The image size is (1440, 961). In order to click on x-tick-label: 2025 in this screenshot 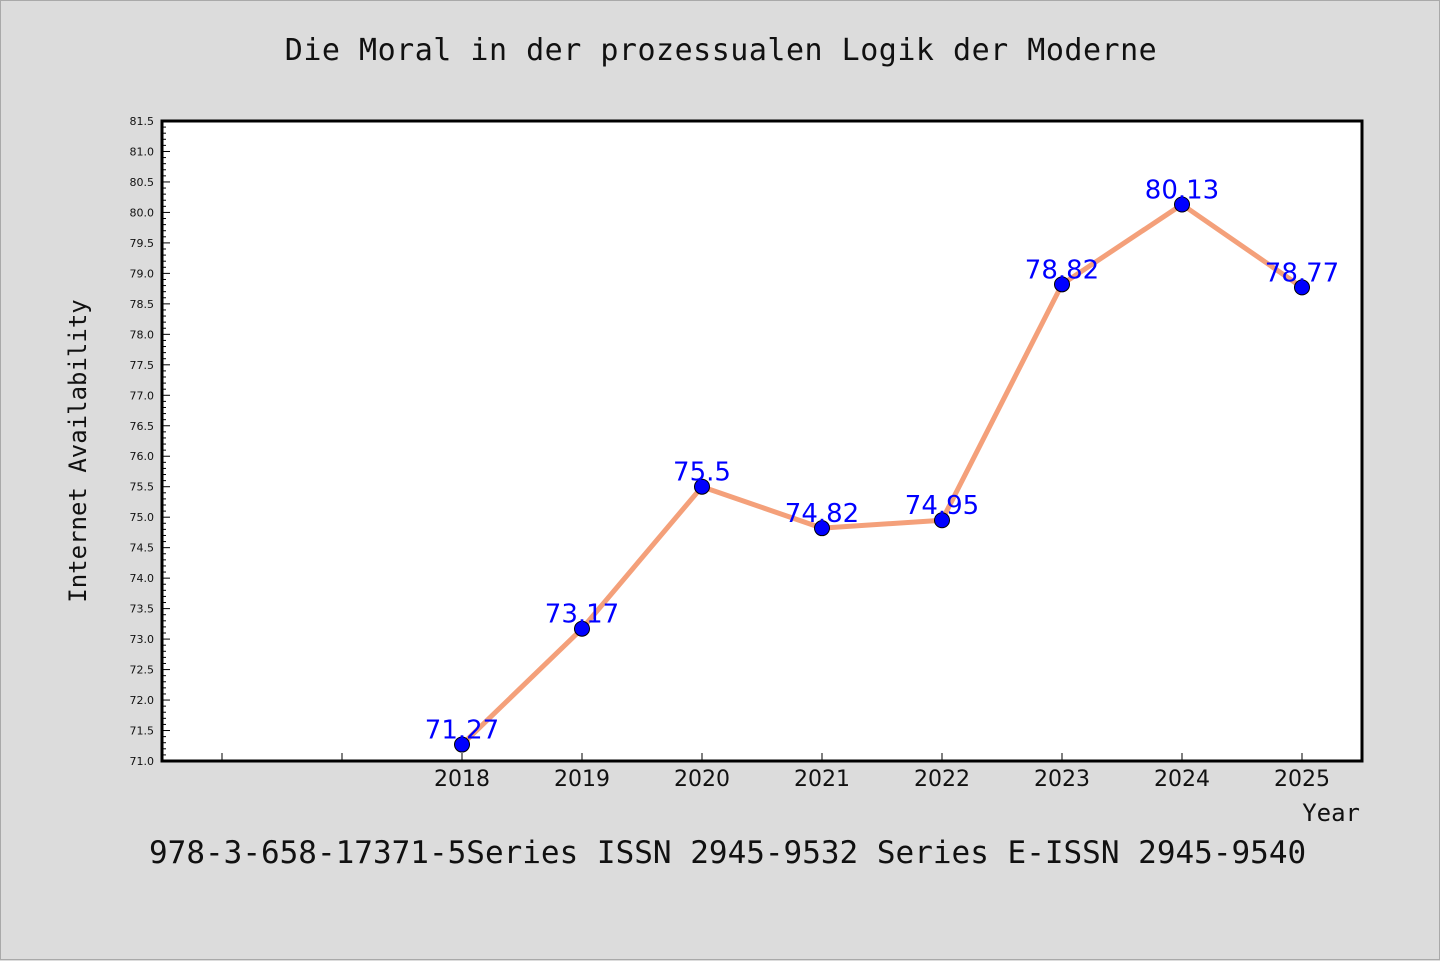, I will do `click(1302, 779)`.